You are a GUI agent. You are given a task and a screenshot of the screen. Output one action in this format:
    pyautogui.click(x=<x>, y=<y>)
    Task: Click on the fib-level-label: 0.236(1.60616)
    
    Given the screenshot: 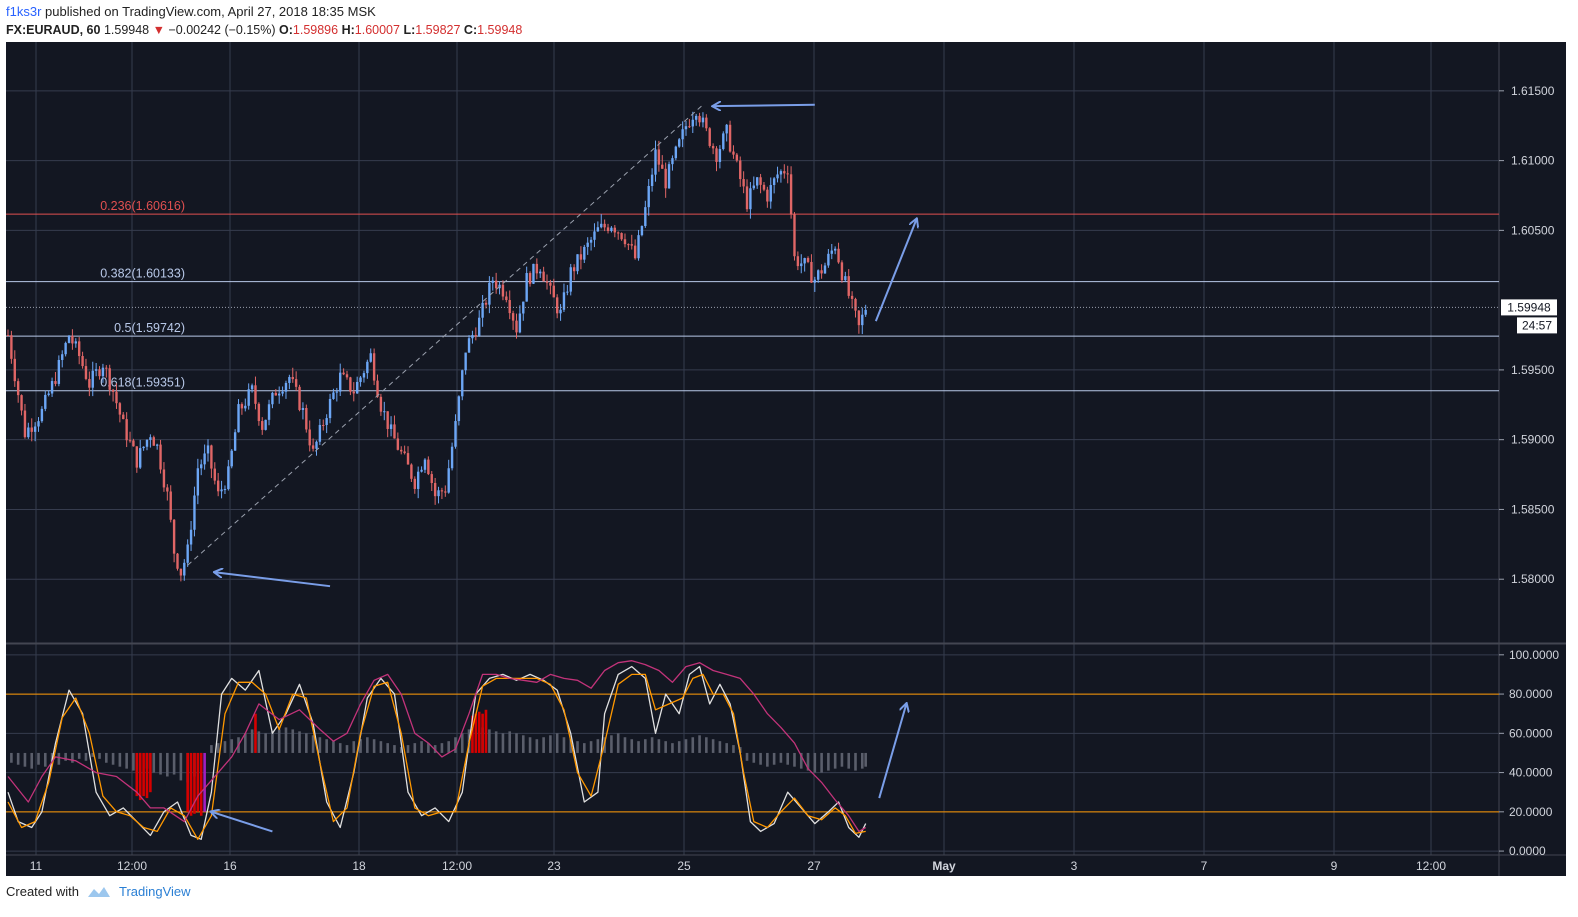 What is the action you would take?
    pyautogui.click(x=142, y=206)
    